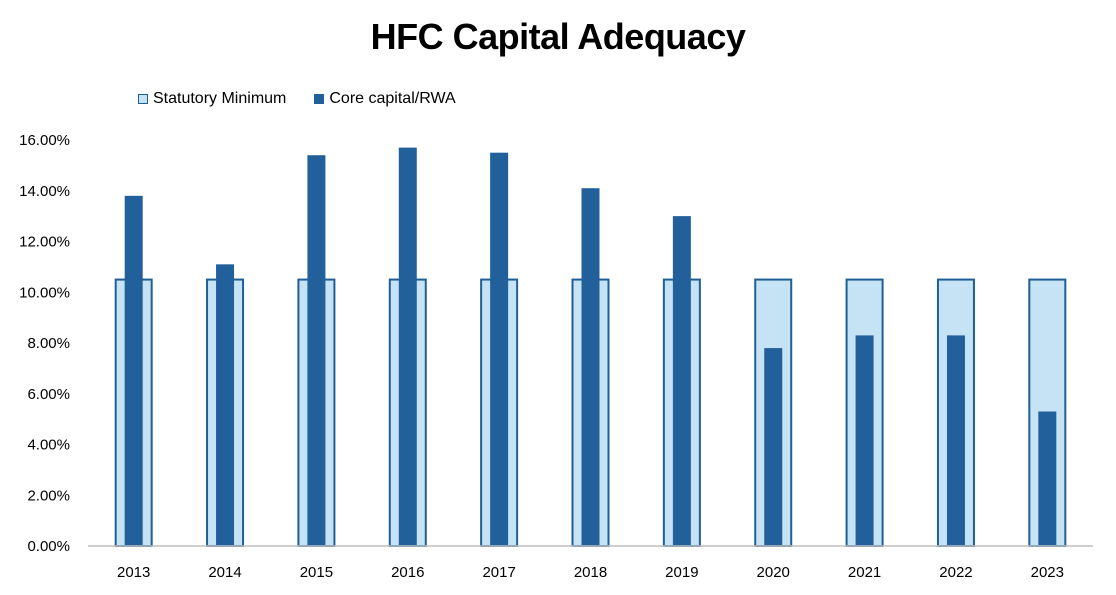 The image size is (1116, 595). I want to click on x-tick-label: 2020, so click(773, 572).